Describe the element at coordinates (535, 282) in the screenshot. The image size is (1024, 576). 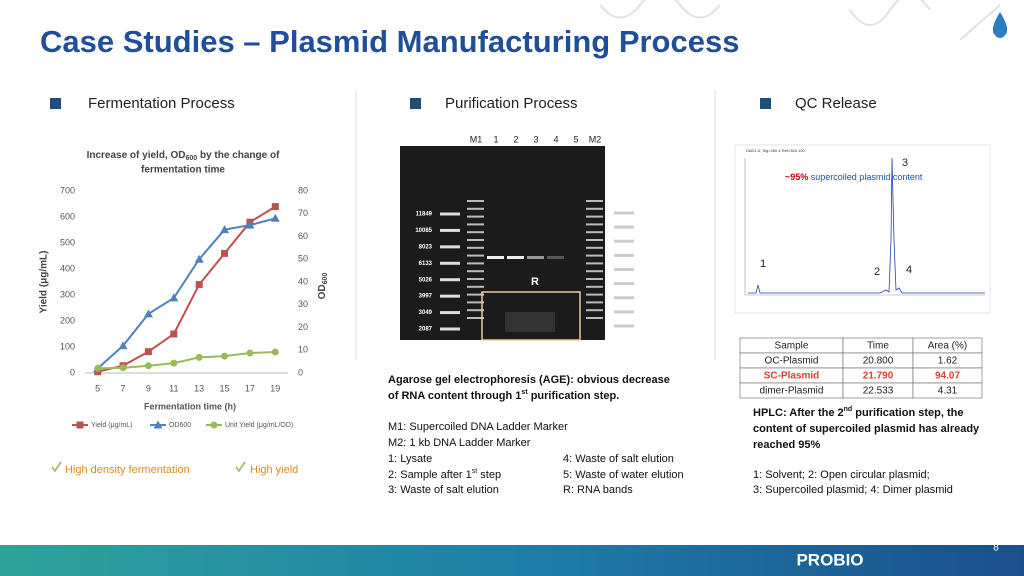
I see `rna-label: R` at that location.